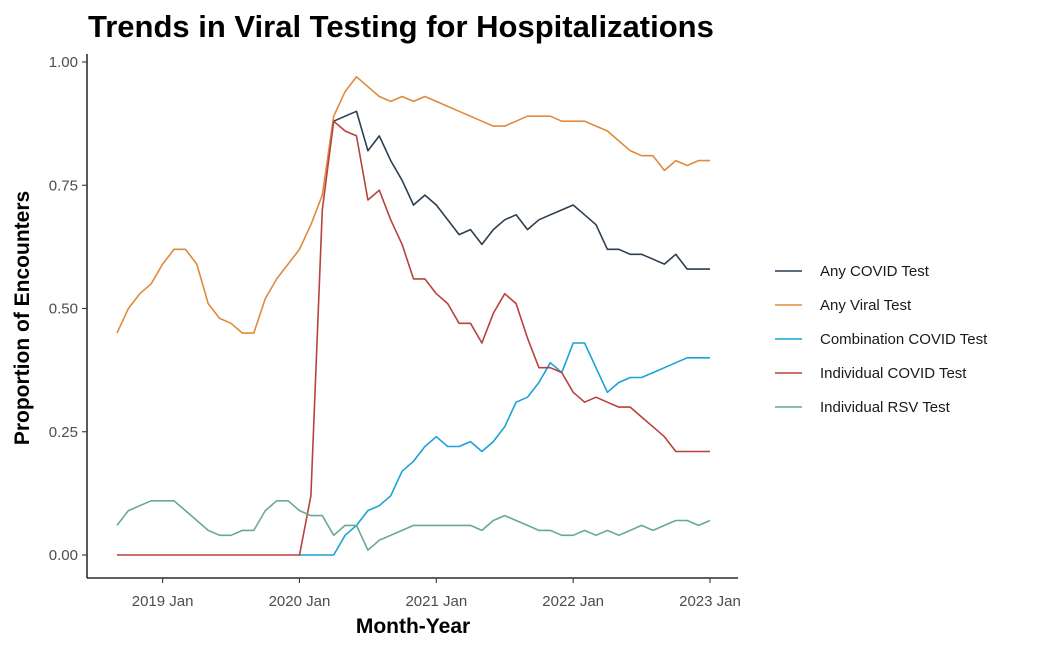 The width and height of the screenshot is (1050, 648). I want to click on y-tick-label: 0.50, so click(63, 309).